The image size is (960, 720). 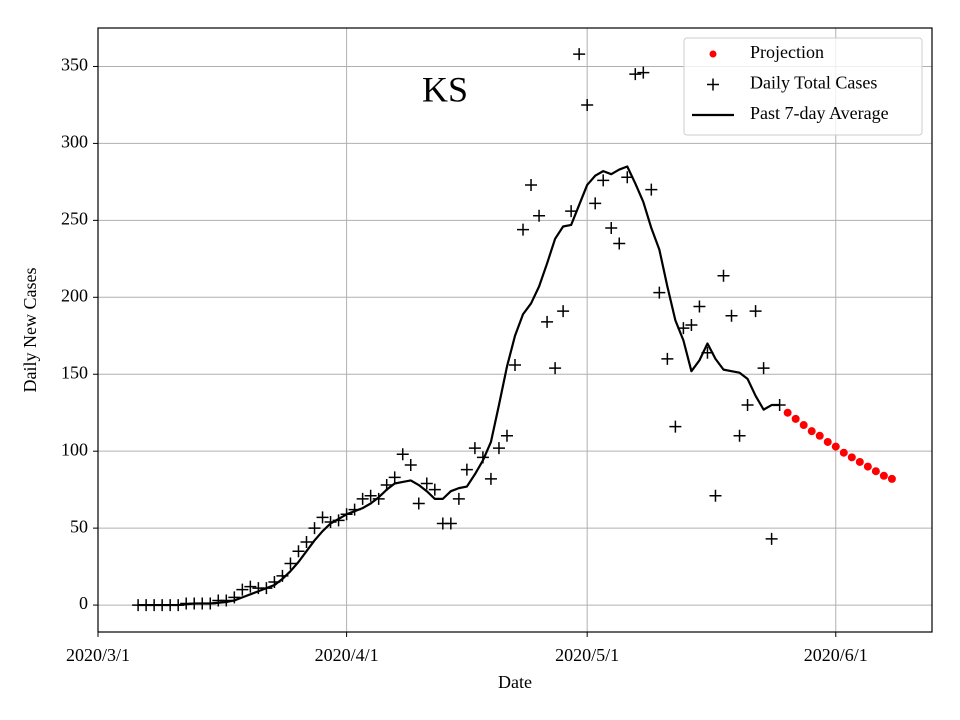 I want to click on y-tick-label: 150, so click(x=74, y=372).